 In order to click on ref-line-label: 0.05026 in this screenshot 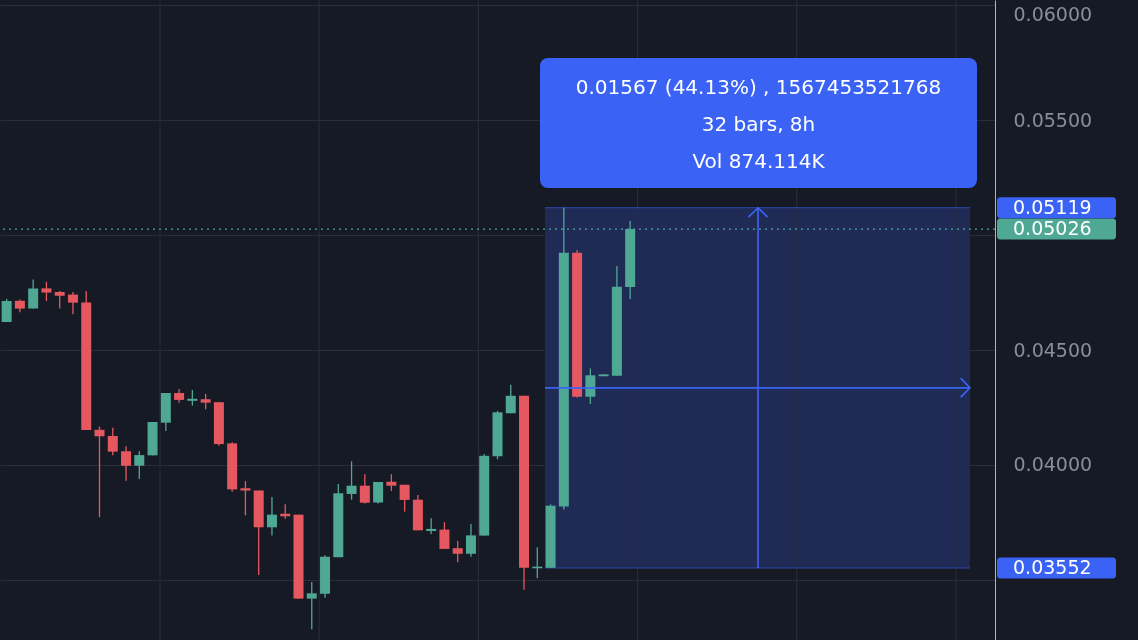, I will do `click(1052, 228)`.